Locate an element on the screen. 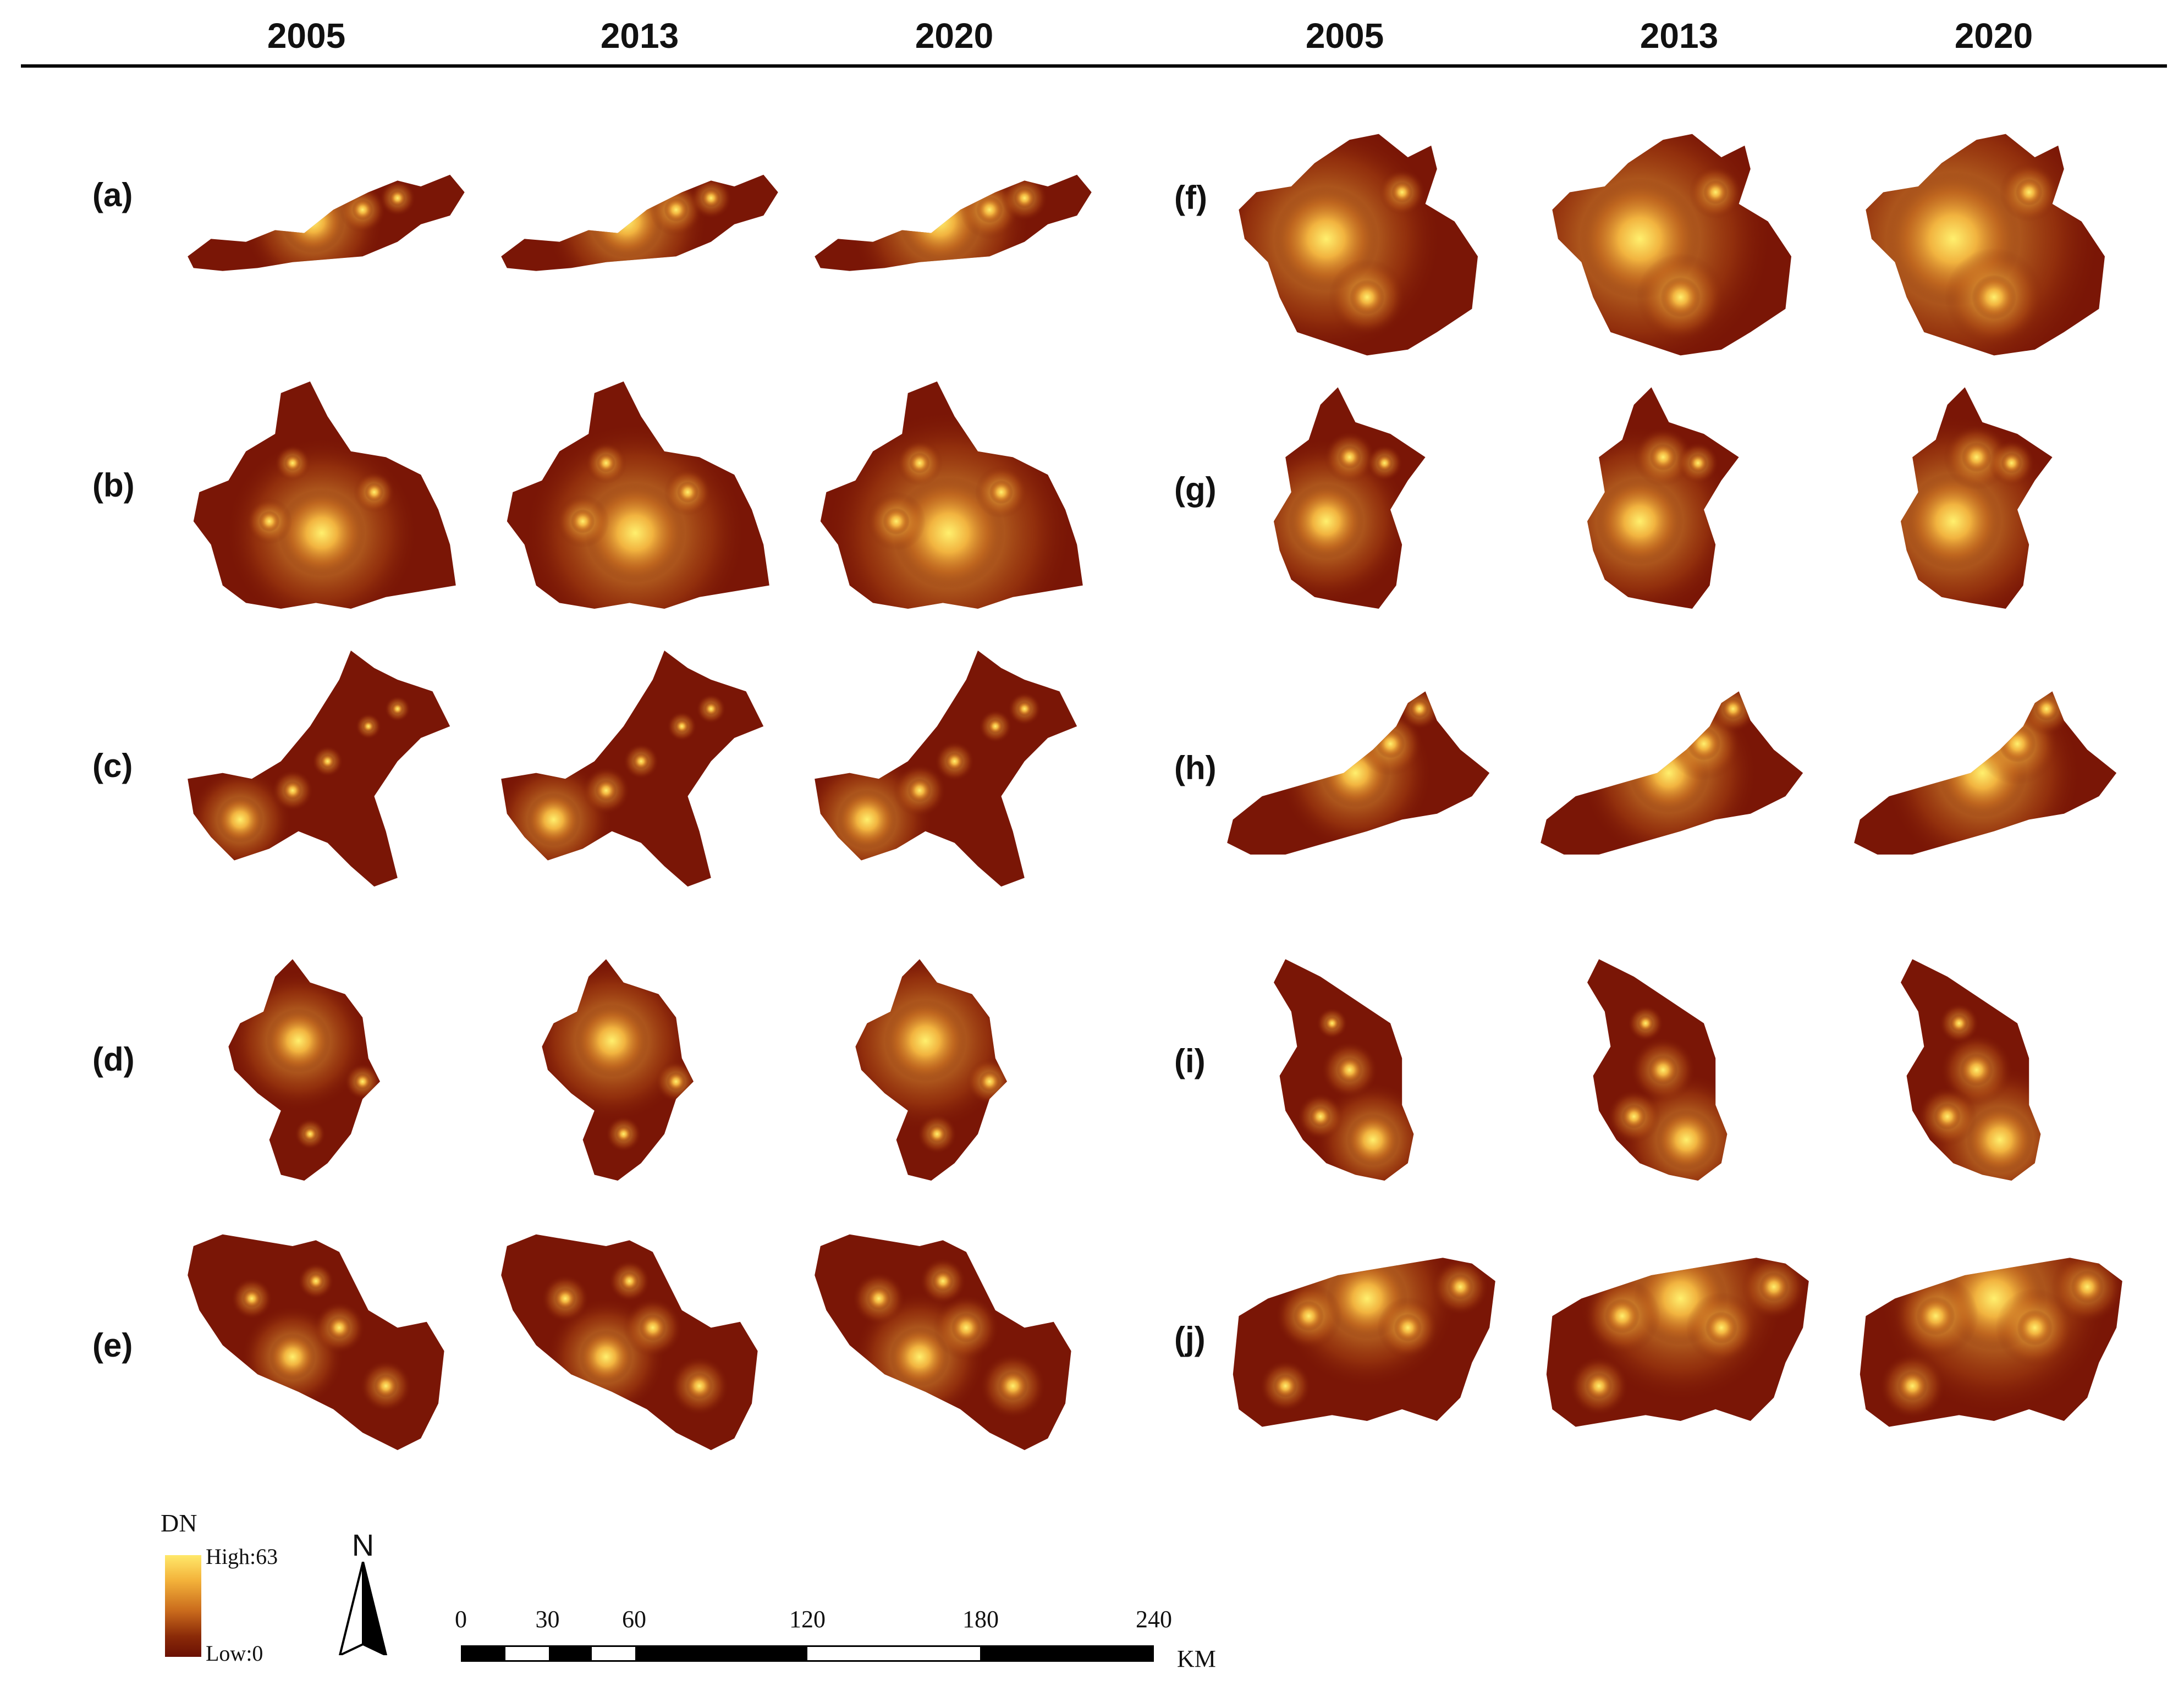  north-arrow: N is located at coordinates (363, 1592).